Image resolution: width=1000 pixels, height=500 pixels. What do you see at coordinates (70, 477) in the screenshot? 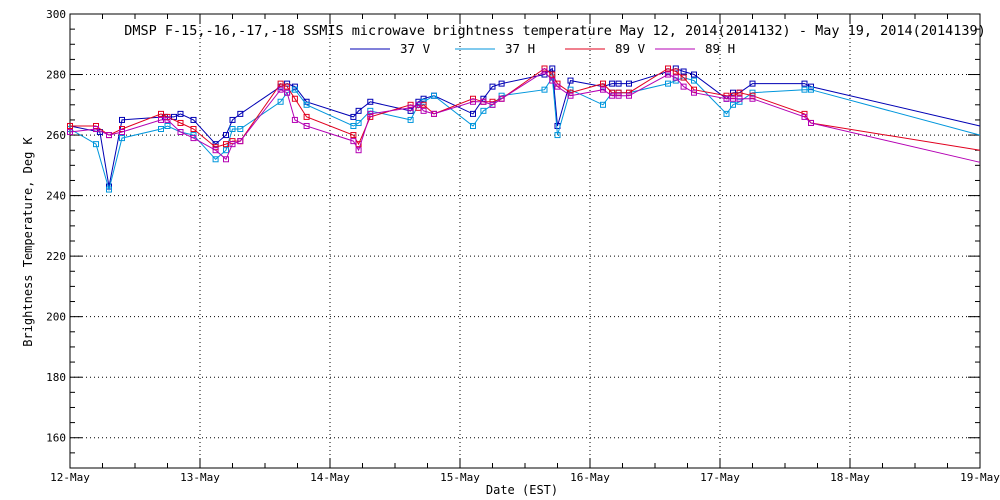
I see `x-tick-label: 12-May` at bounding box center [70, 477].